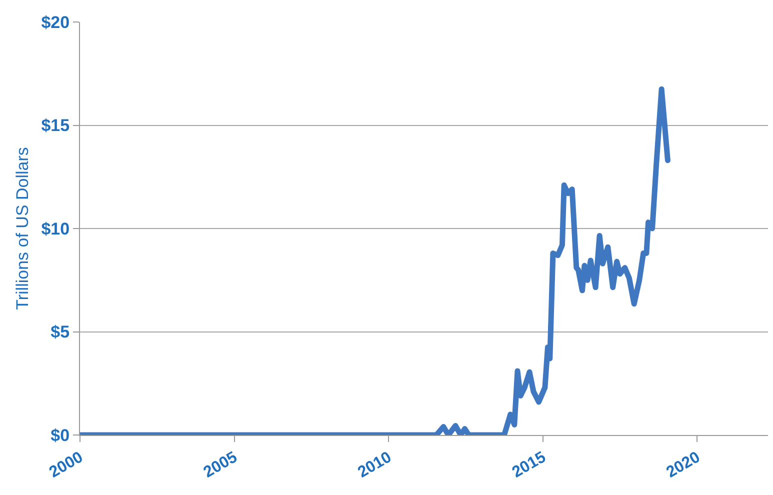 Image resolution: width=773 pixels, height=495 pixels. Describe the element at coordinates (60, 435) in the screenshot. I see `y-tick-label: $0` at that location.